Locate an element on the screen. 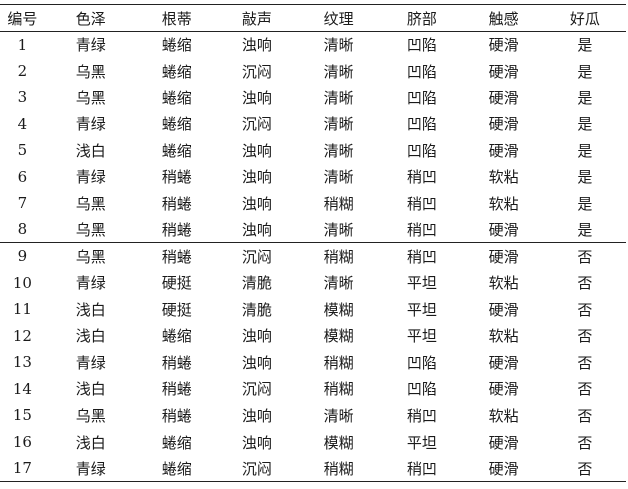  column-header: 根蒂 is located at coordinates (176, 18).